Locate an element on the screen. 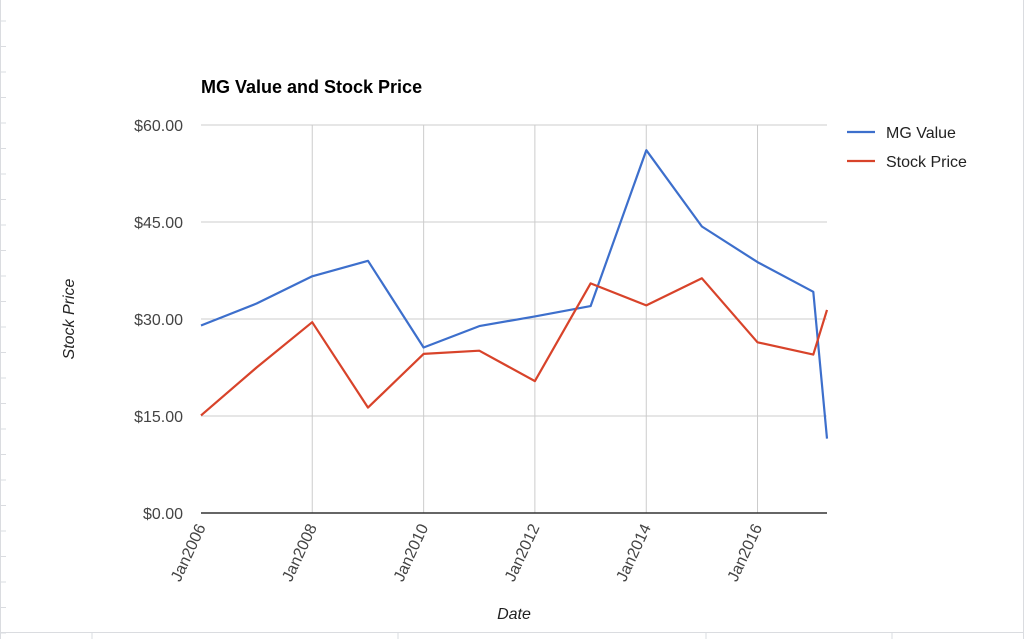  y-tick-label: $30.00 is located at coordinates (158, 320).